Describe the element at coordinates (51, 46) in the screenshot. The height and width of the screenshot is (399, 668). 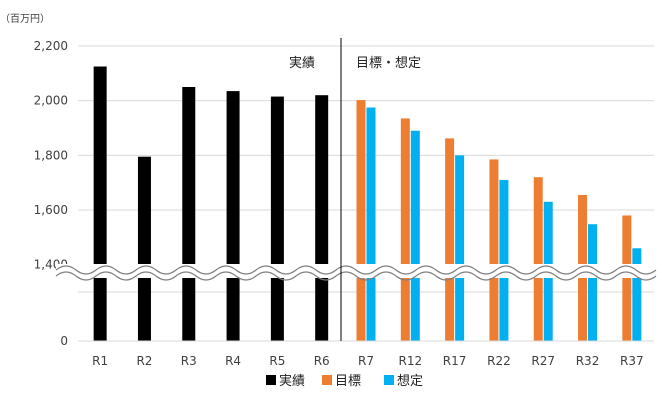
I see `y-tick-label: 2,200` at that location.